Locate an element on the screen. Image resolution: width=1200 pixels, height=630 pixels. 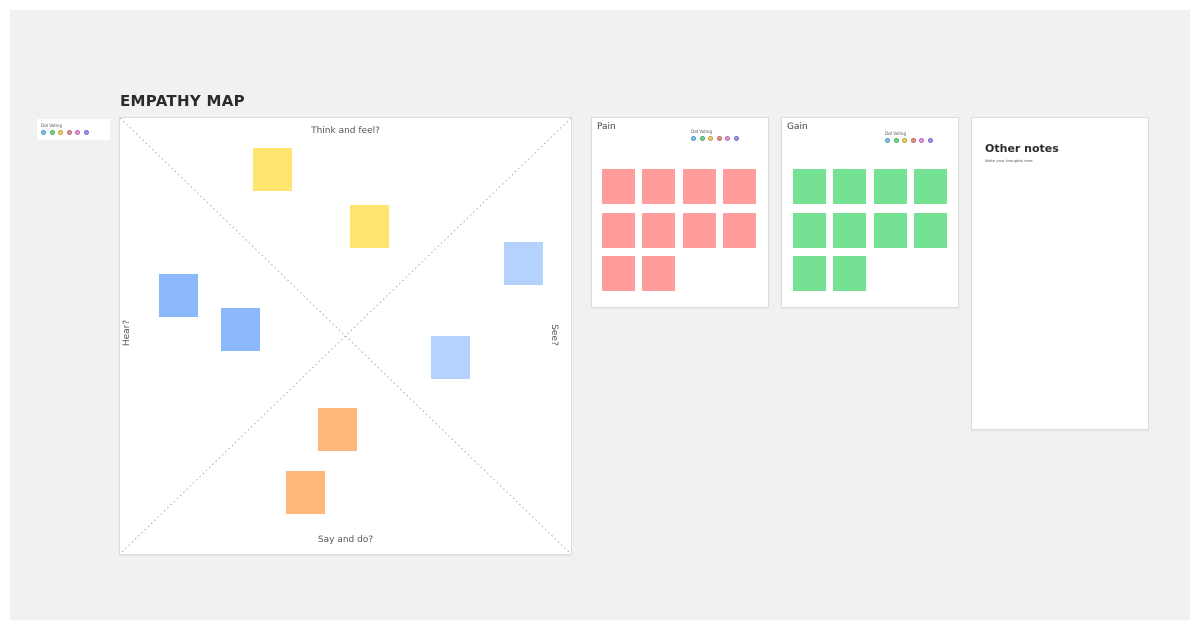
gain-title: Gain is located at coordinates (797, 127).